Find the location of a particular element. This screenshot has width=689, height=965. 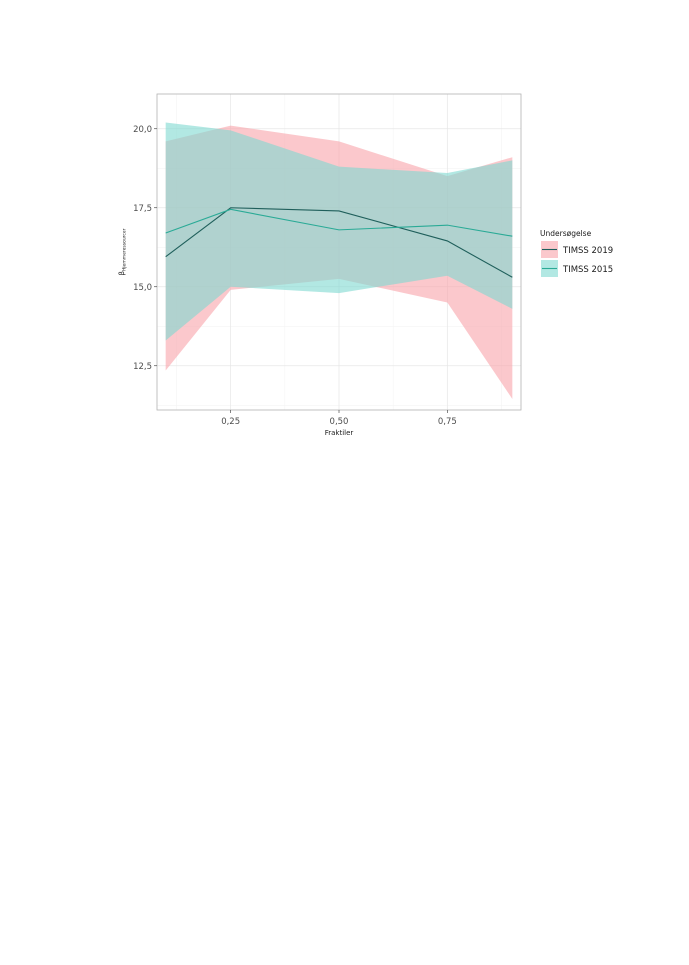

y-axis-title-symbol: β is located at coordinates (122, 273).